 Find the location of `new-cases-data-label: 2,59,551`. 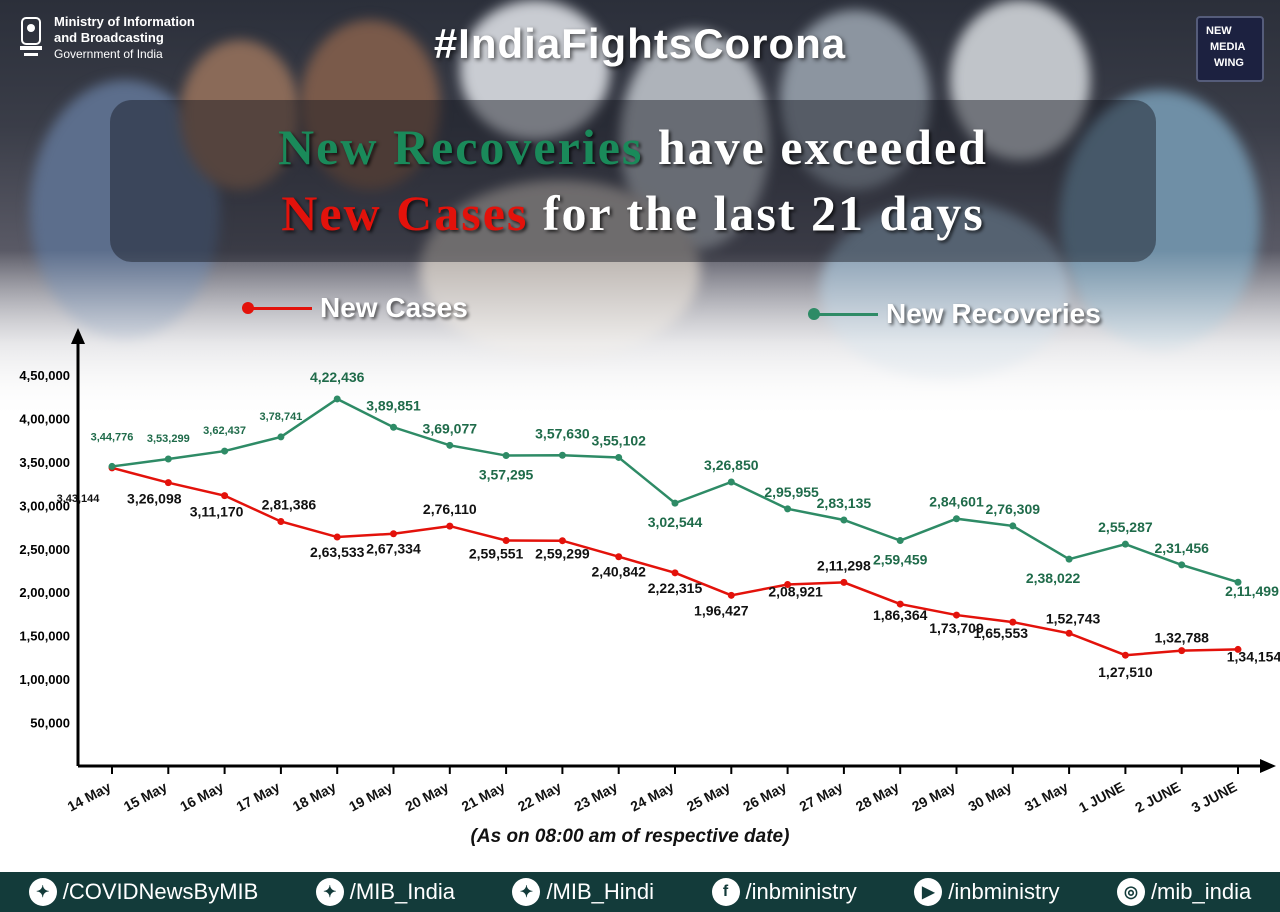

new-cases-data-label: 2,59,551 is located at coordinates (496, 553).